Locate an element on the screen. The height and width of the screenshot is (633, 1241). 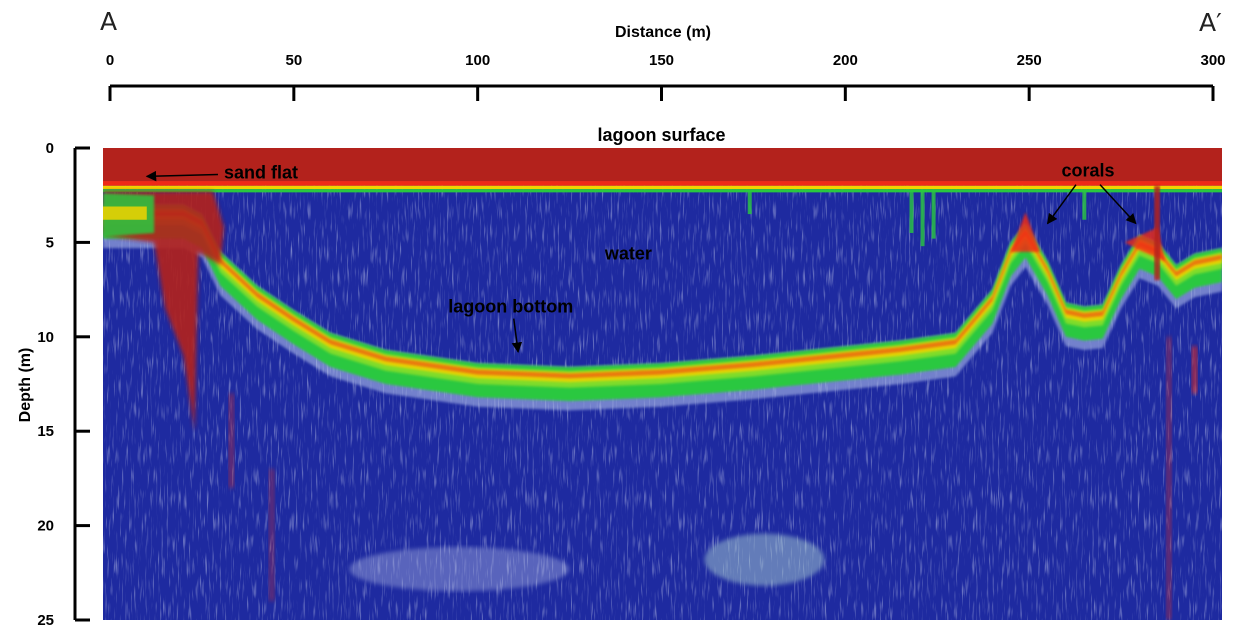
x-tick-label: 250 is located at coordinates (1029, 60).